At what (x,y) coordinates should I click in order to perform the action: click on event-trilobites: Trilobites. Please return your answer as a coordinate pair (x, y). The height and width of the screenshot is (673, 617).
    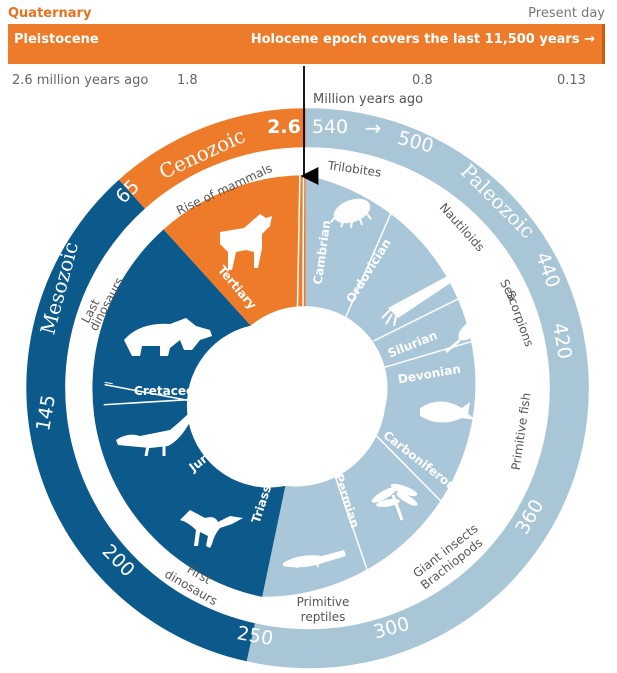
    Looking at the image, I should click on (354, 168).